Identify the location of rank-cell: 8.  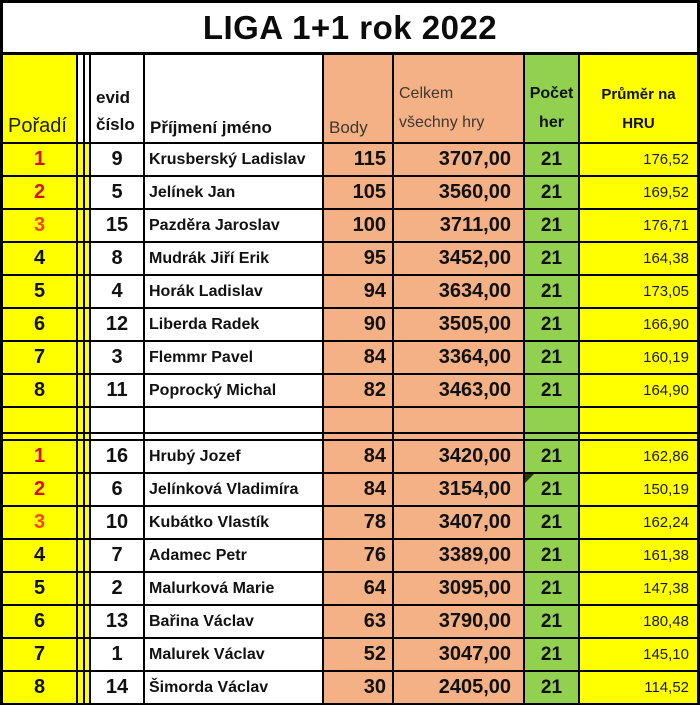
(40, 688).